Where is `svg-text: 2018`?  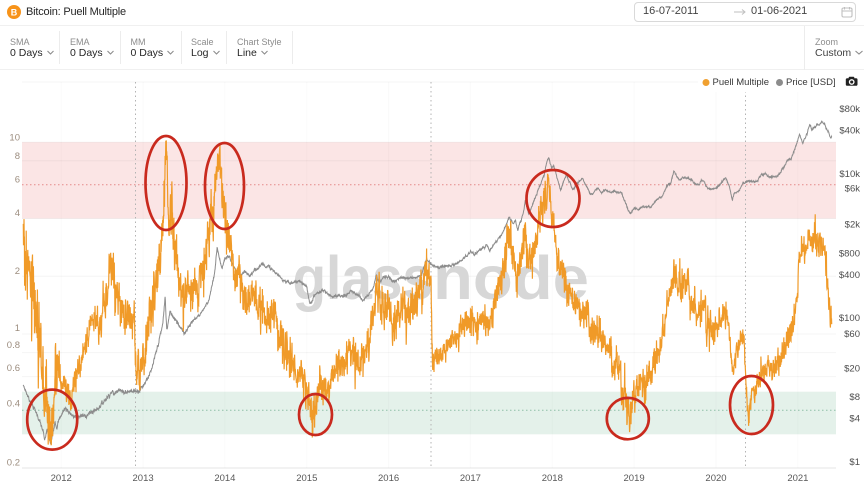
svg-text: 2018 is located at coordinates (552, 478).